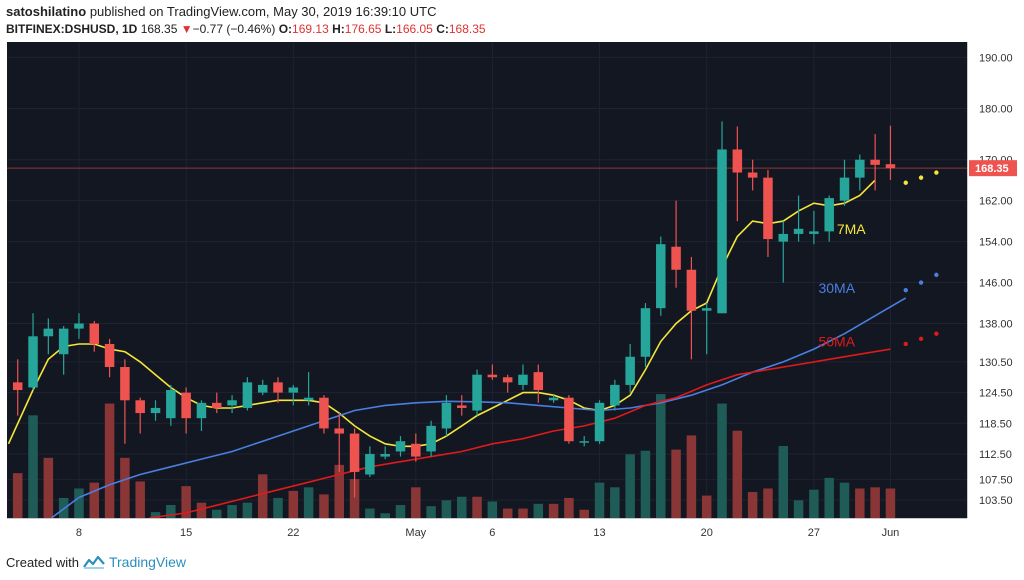 The height and width of the screenshot is (580, 1024). What do you see at coordinates (42, 562) in the screenshot?
I see `created-with-text: Created with` at bounding box center [42, 562].